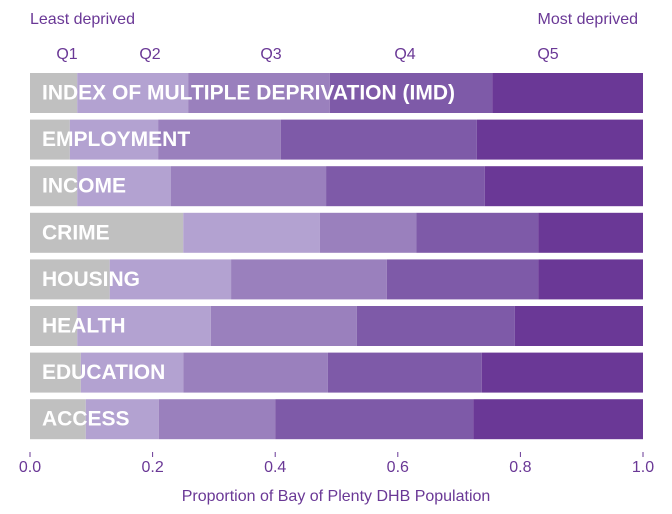  I want to click on legend-label: Q2, so click(149, 54).